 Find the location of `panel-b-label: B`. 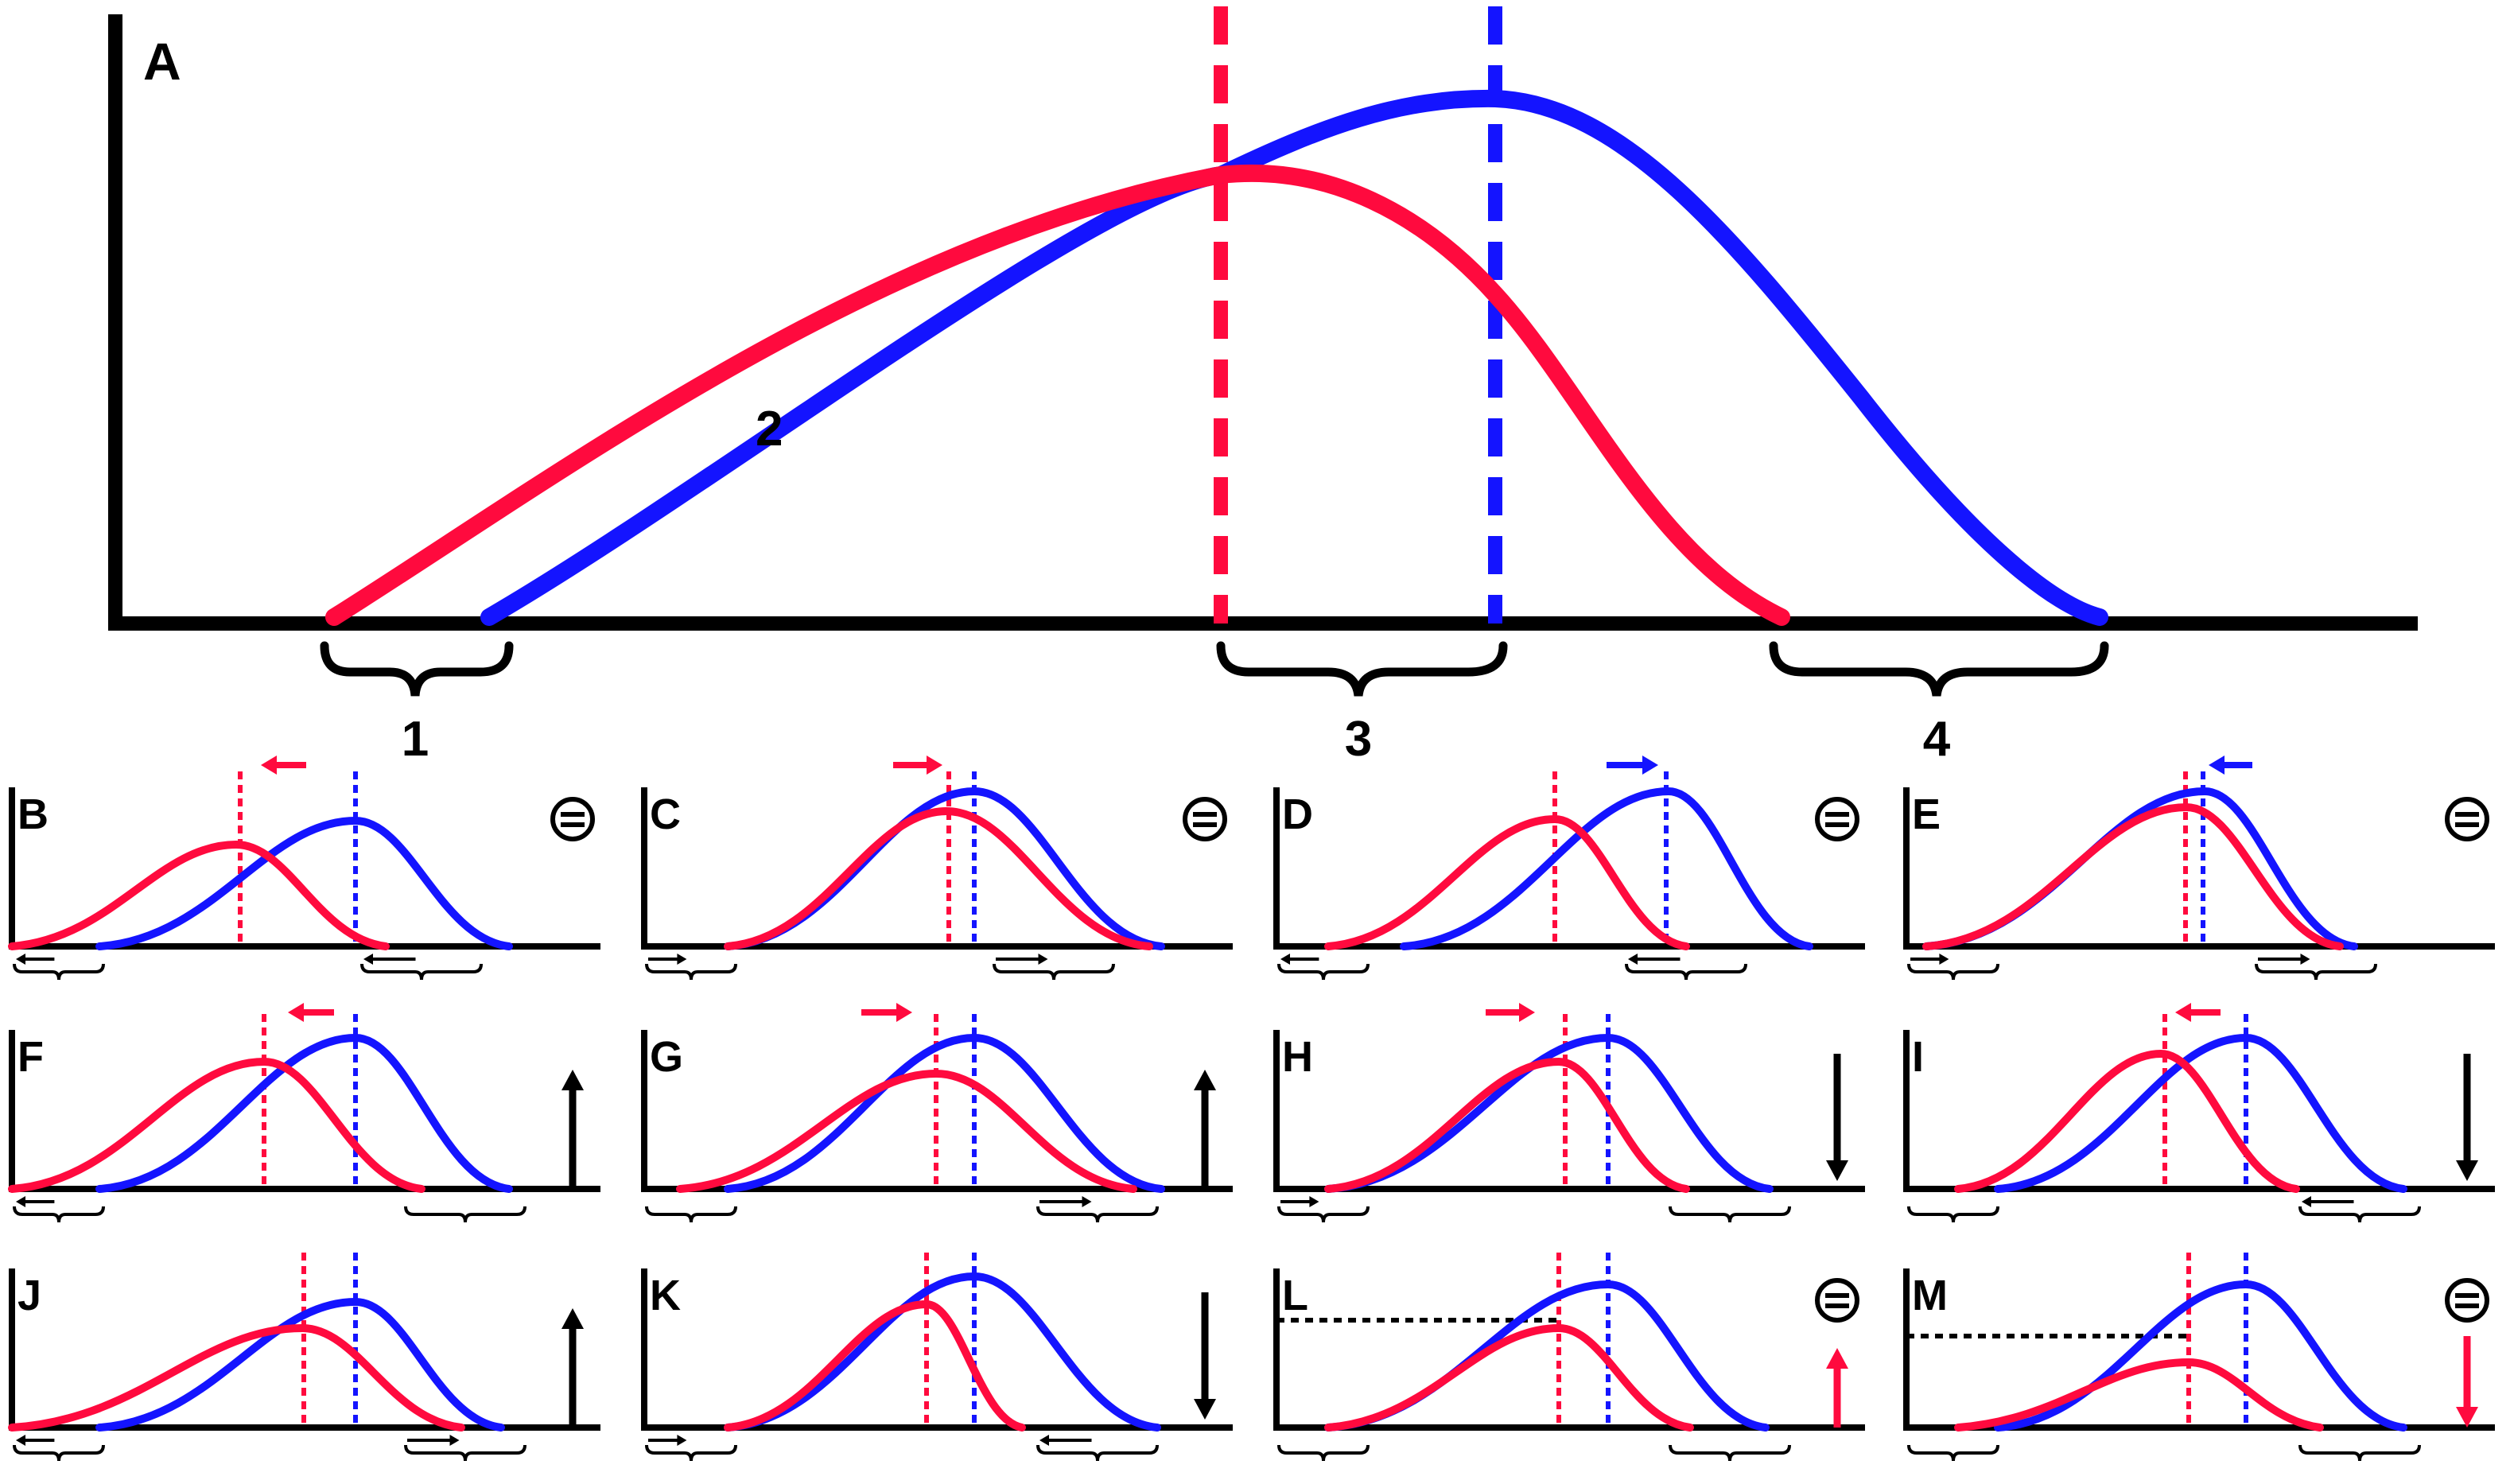

panel-b-label: B is located at coordinates (33, 814).